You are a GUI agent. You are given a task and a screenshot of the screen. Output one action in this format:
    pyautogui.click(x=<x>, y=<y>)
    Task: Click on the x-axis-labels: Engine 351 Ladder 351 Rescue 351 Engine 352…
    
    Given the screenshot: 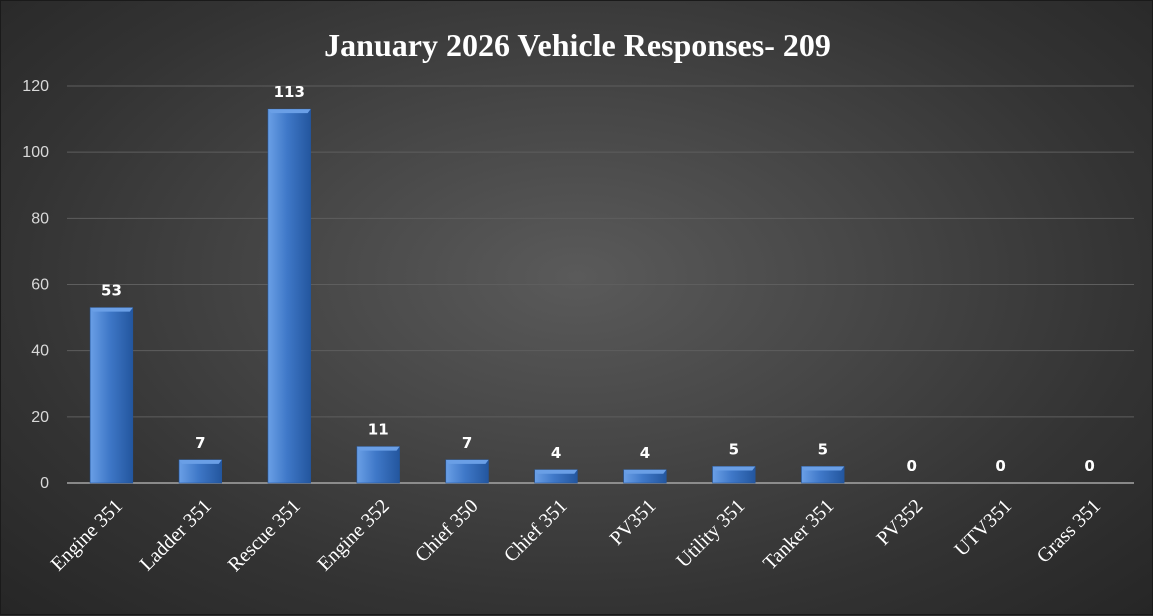 What is the action you would take?
    pyautogui.click(x=576, y=535)
    